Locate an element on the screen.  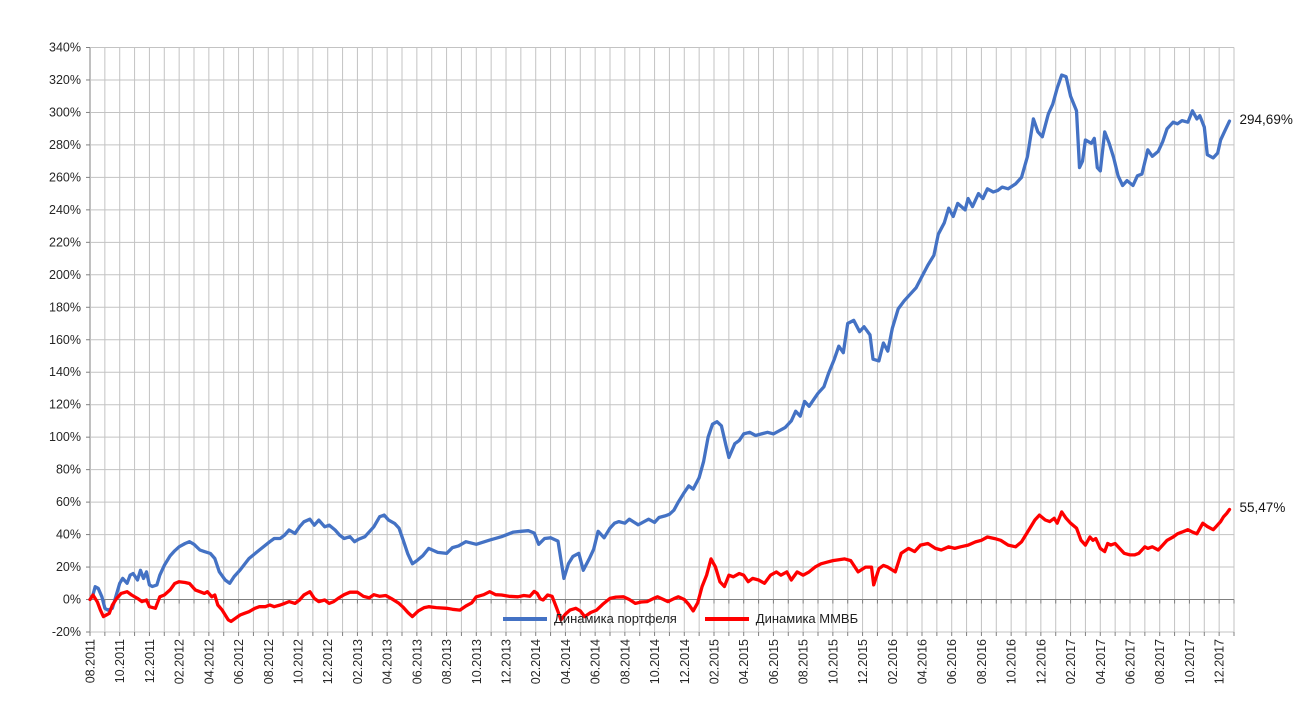
mmvb-series-line is located at coordinates (660, 565).